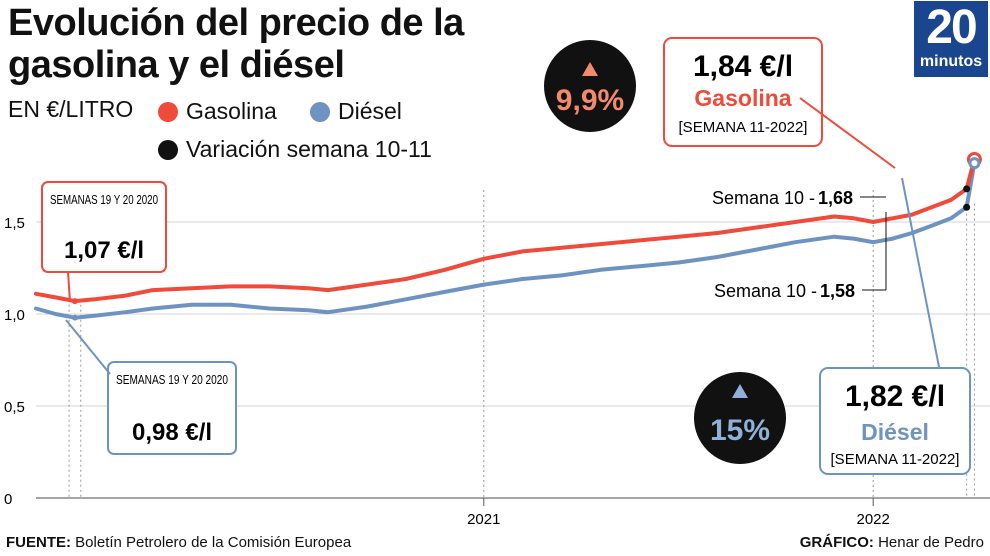 The width and height of the screenshot is (990, 556). What do you see at coordinates (928, 542) in the screenshot?
I see `footer-credit-text: Henar de Pedro` at bounding box center [928, 542].